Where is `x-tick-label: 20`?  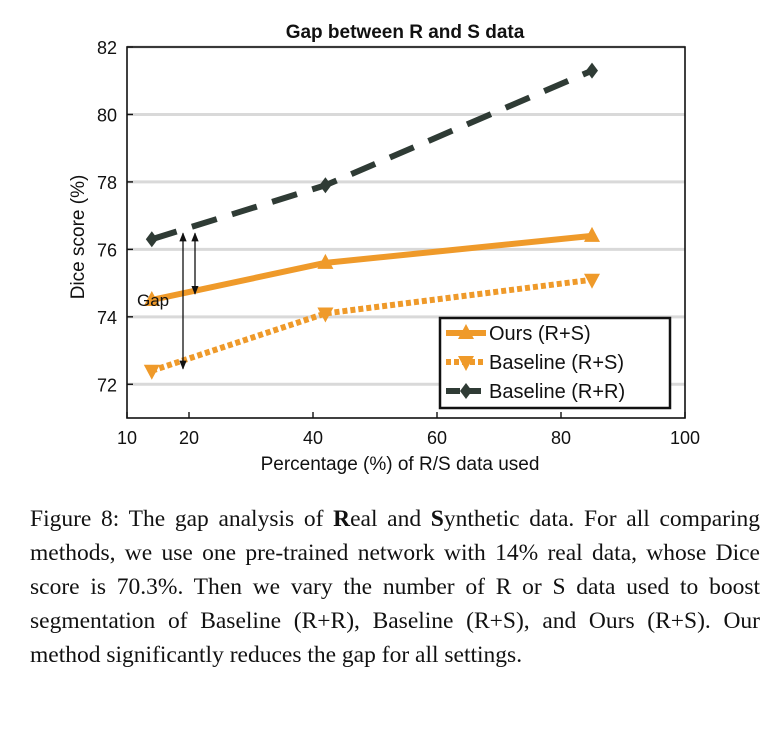
x-tick-label: 20 is located at coordinates (189, 438).